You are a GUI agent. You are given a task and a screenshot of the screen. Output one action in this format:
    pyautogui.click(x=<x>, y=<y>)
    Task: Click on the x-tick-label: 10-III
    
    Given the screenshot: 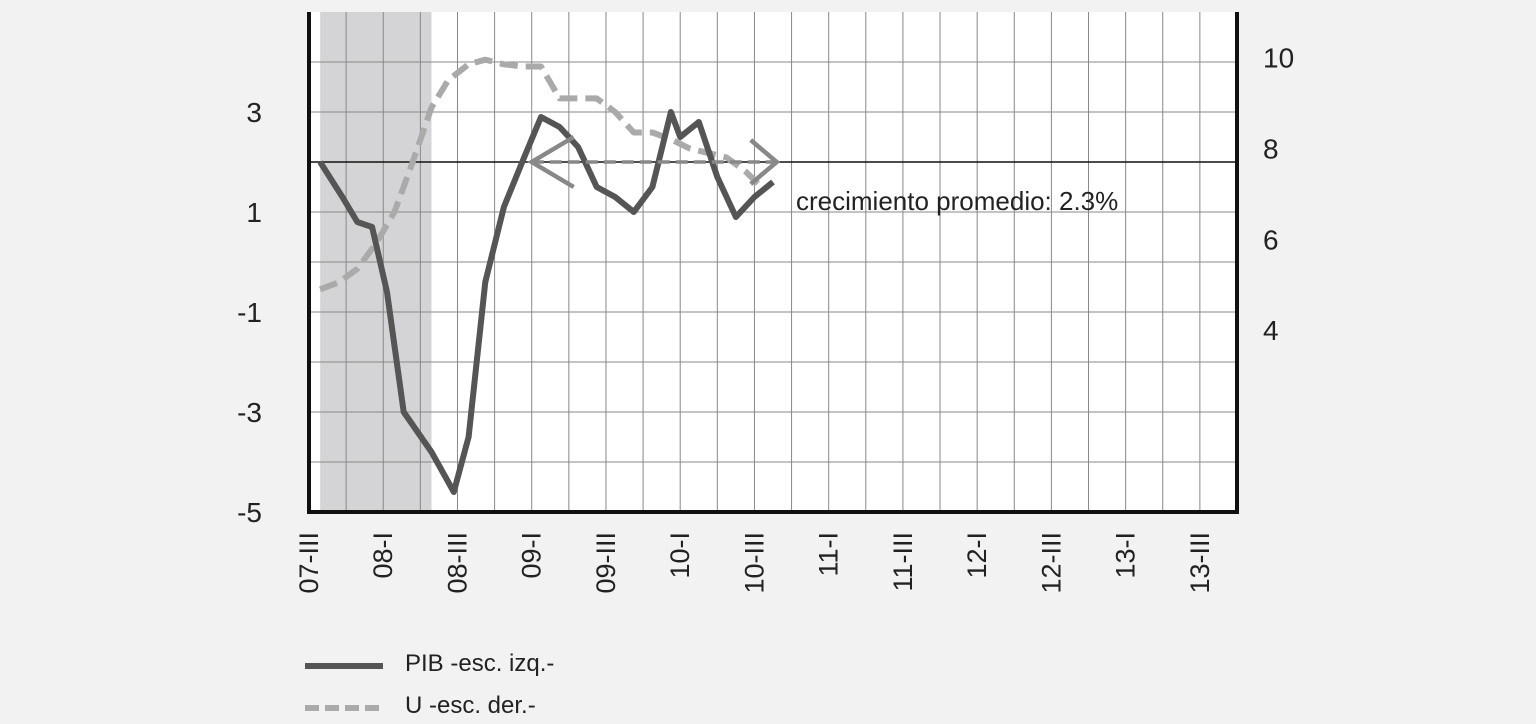 What is the action you would take?
    pyautogui.click(x=754, y=563)
    